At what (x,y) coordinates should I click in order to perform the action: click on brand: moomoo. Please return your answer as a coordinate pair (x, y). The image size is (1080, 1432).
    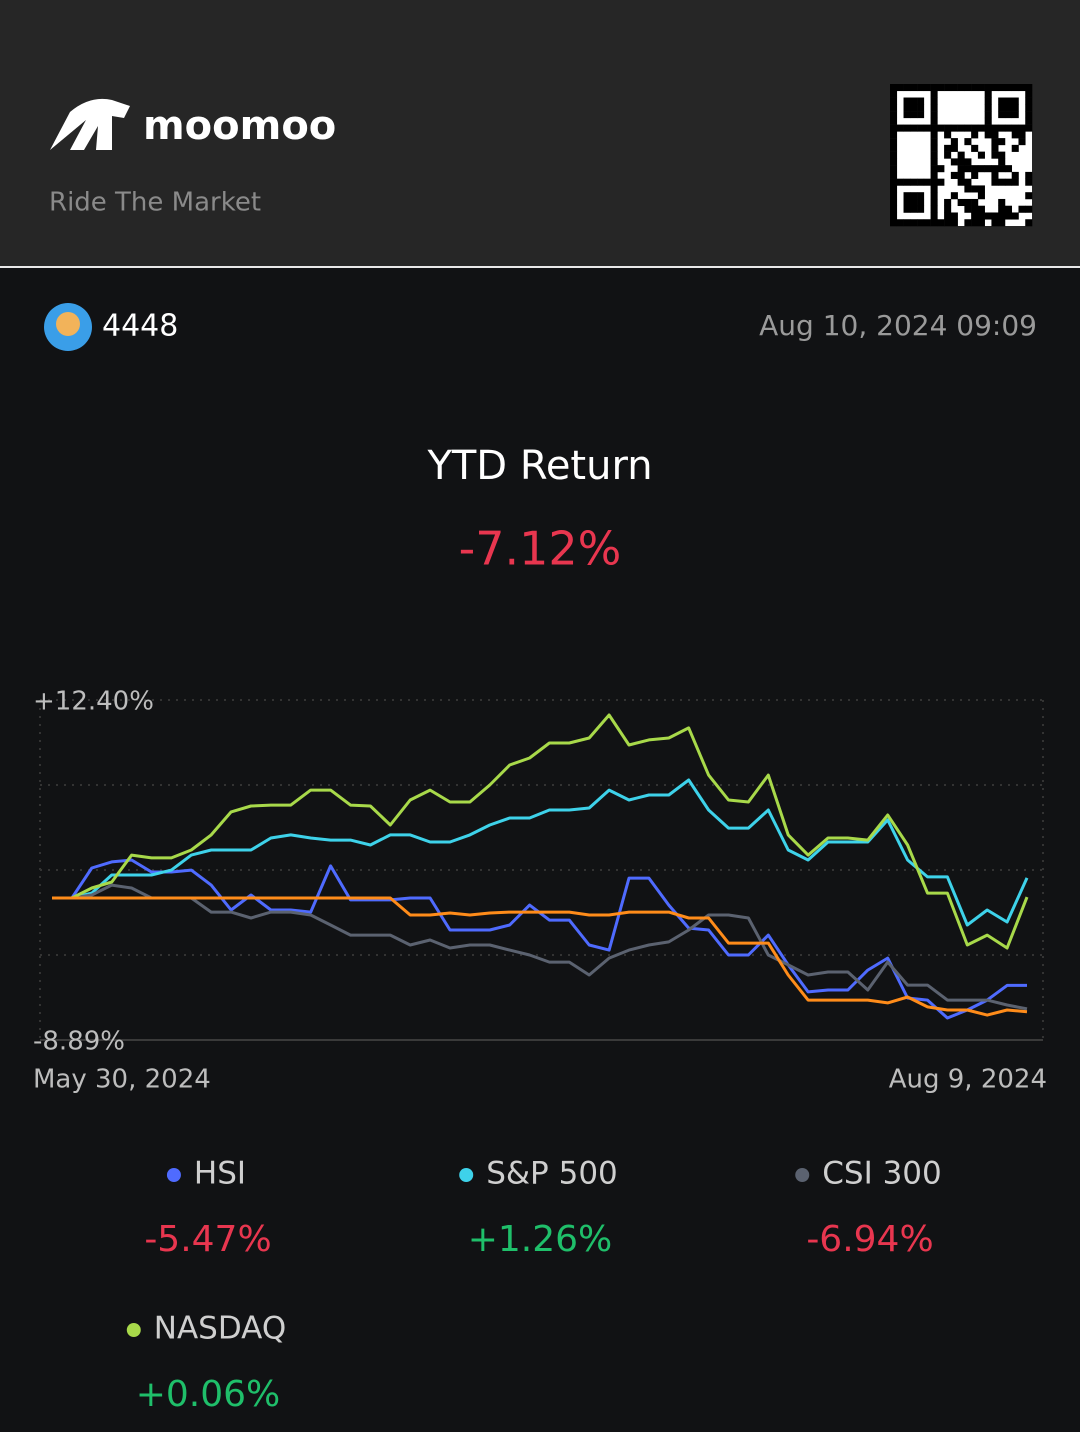
    Looking at the image, I should click on (239, 126).